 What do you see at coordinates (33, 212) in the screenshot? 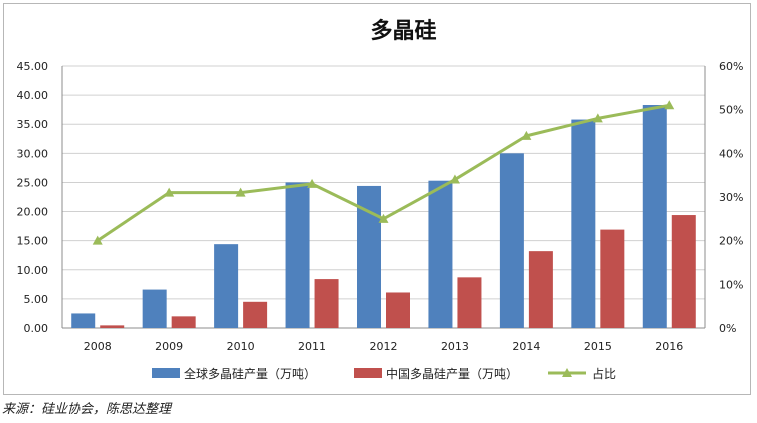
I see `y-left-tick-label: 20.00` at bounding box center [33, 212].